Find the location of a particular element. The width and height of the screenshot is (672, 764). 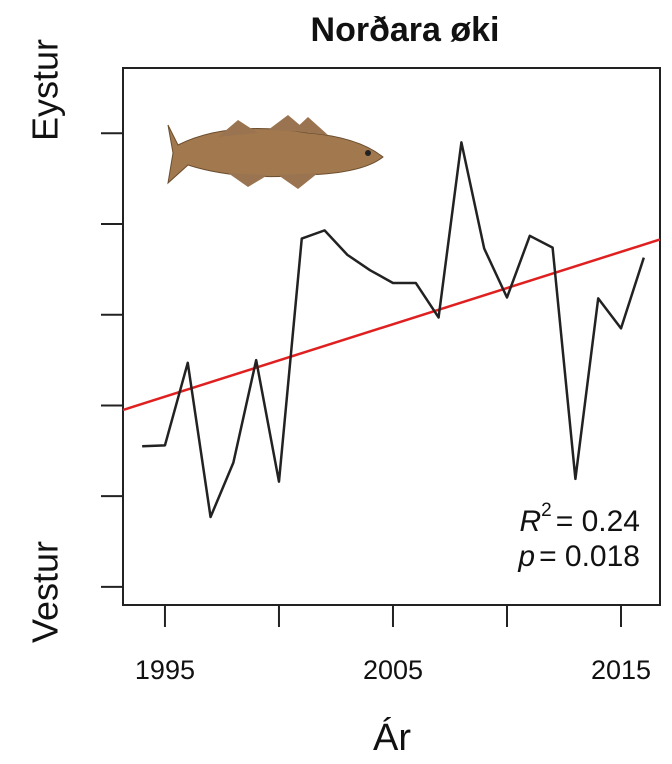

x-axis-label: Ár is located at coordinates (392, 737).